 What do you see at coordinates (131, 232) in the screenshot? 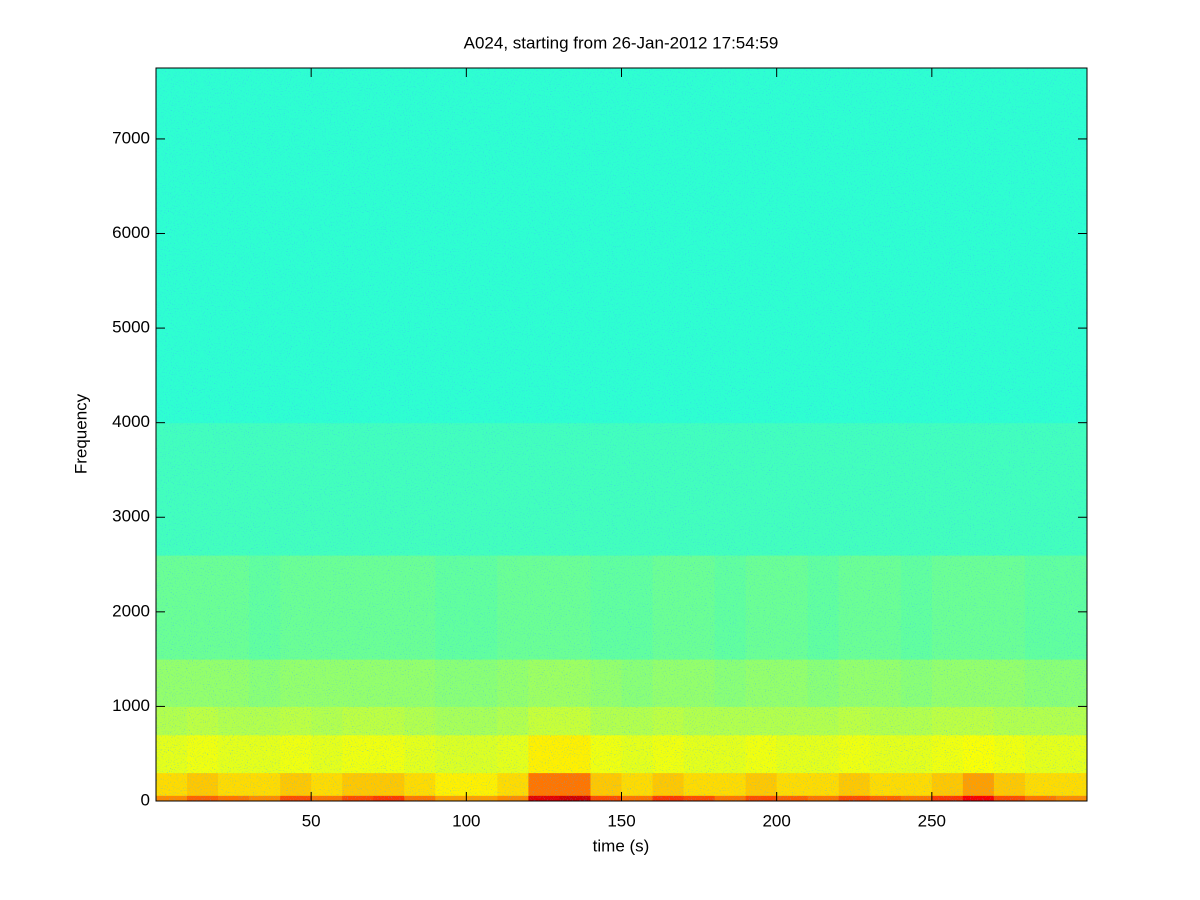
I see `y-tick-label: 6000` at bounding box center [131, 232].